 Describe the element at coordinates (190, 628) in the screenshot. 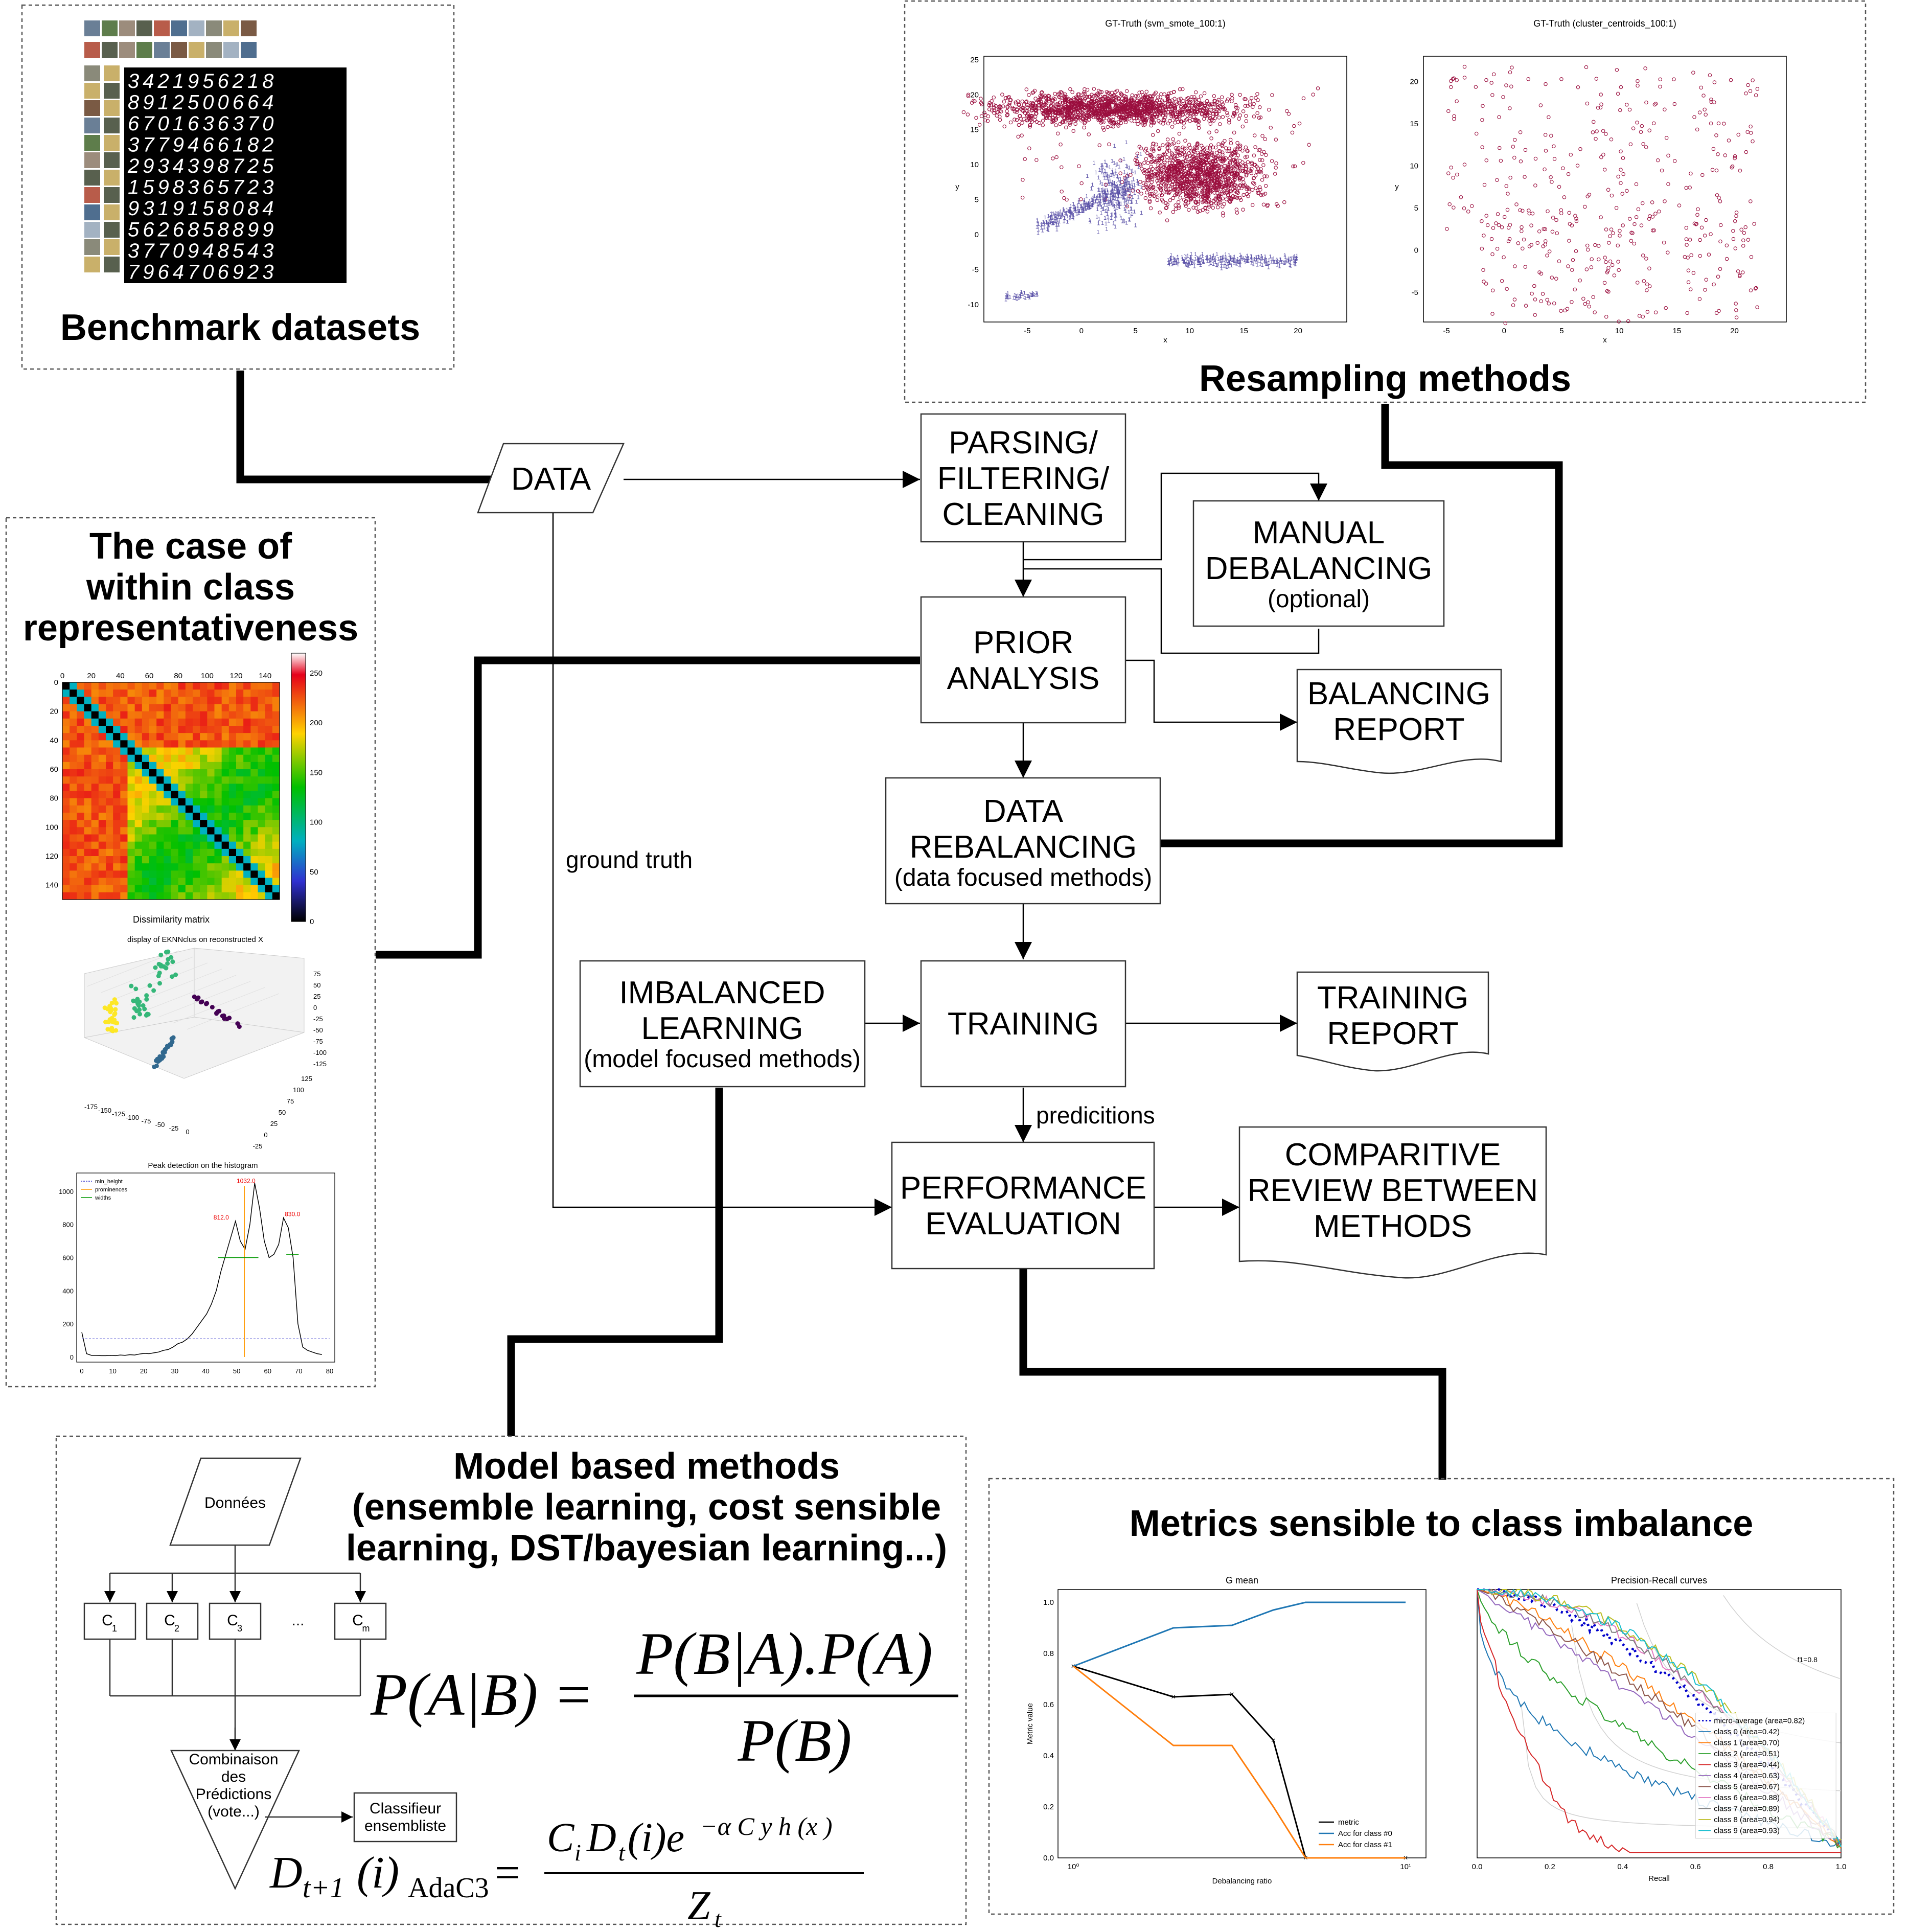

I see `within-class-title-3: representativeness` at that location.